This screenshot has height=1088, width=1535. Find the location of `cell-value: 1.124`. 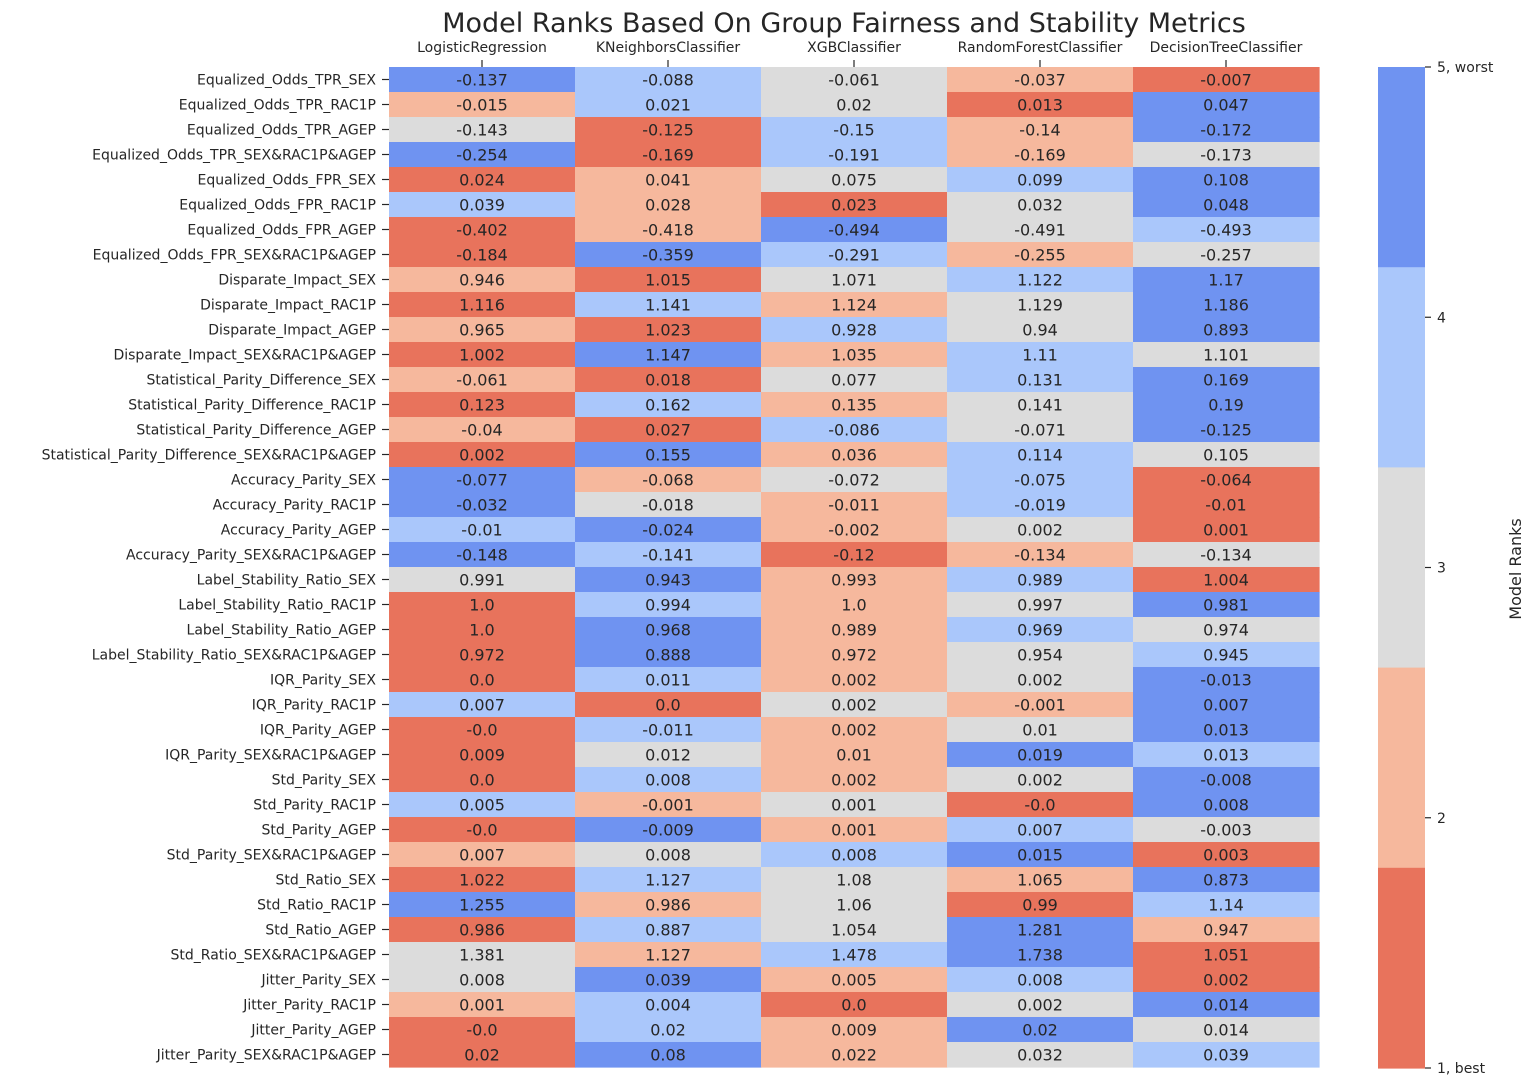

cell-value: 1.124 is located at coordinates (854, 305).